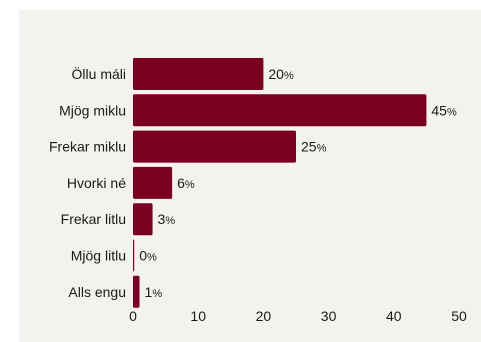 Image resolution: width=481 pixels, height=342 pixels. Describe the element at coordinates (167, 219) in the screenshot. I see `value-label: 3%` at that location.